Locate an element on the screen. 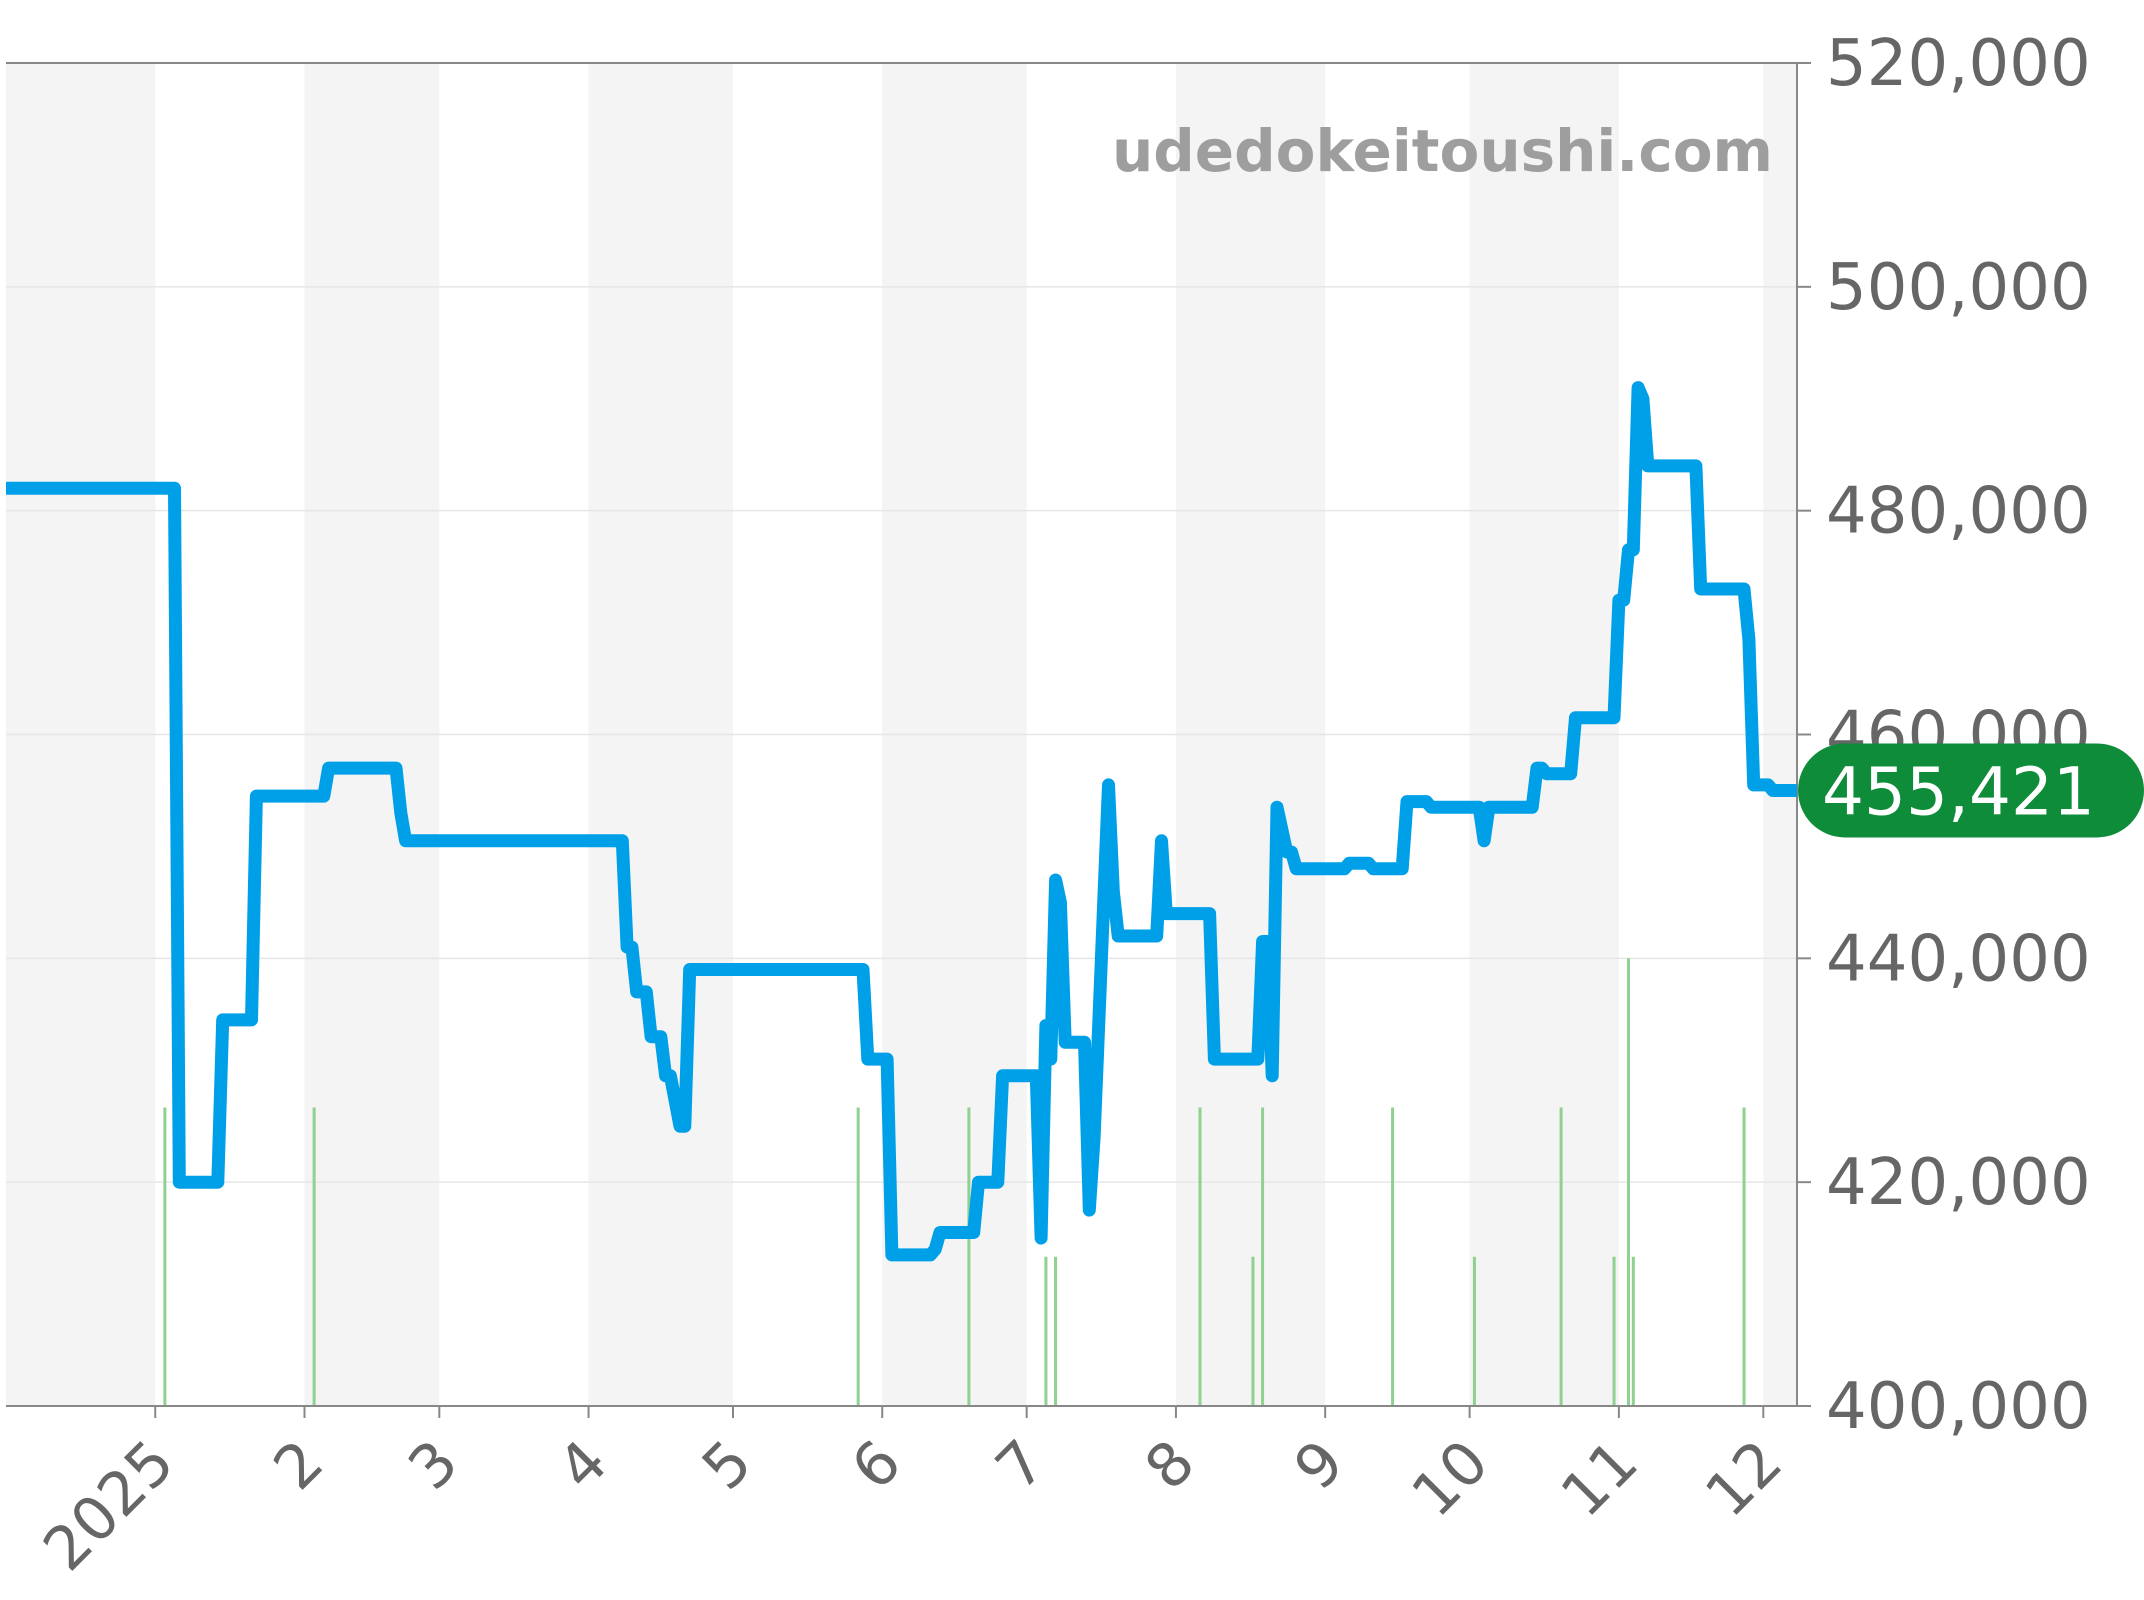  x-tick-label: 8 is located at coordinates (1170, 1465).